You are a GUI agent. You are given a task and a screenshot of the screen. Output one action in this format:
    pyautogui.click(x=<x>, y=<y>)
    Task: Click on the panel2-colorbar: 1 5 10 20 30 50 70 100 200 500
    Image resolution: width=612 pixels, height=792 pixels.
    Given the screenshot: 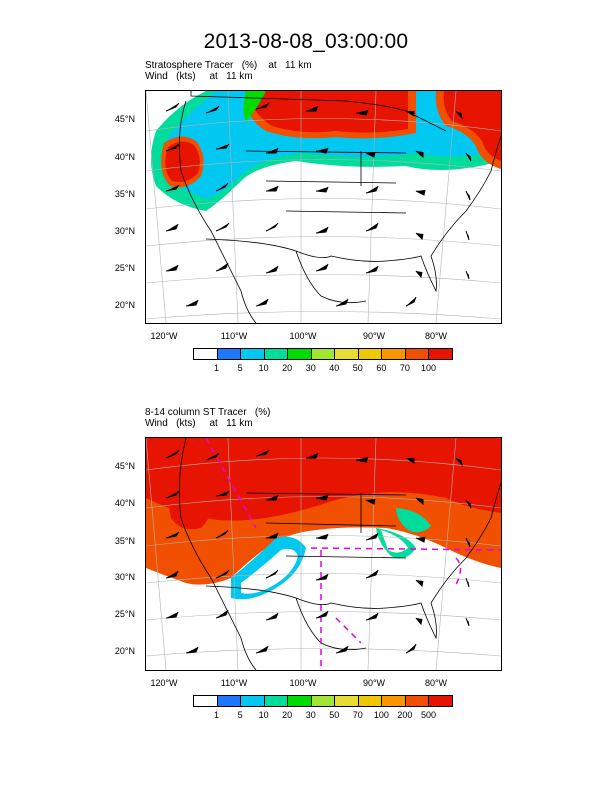 What is the action you would take?
    pyautogui.click(x=323, y=710)
    